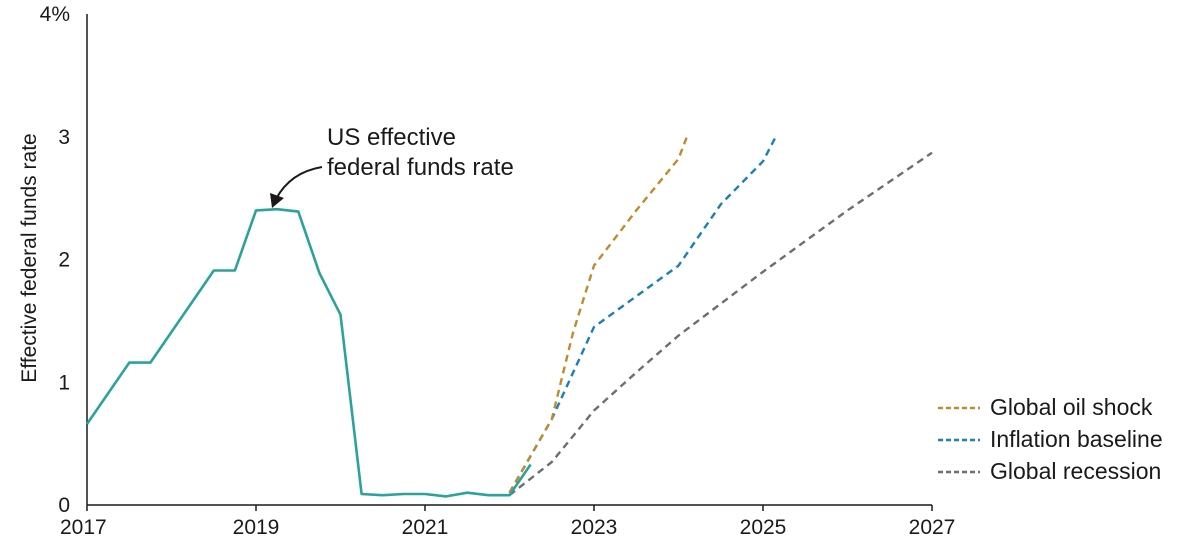  What do you see at coordinates (277, 200) in the screenshot?
I see `annotation-arrowhead` at bounding box center [277, 200].